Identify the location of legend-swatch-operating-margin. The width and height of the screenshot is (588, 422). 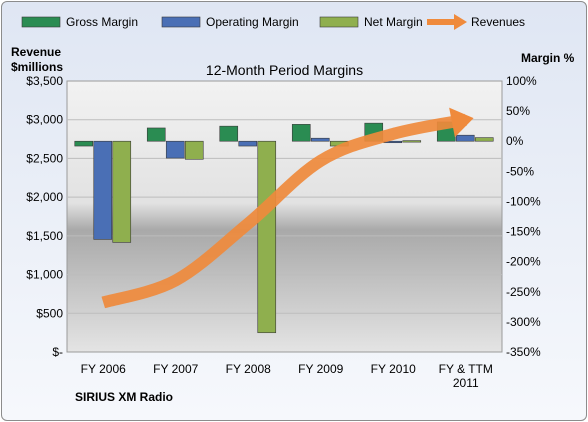
(181, 22).